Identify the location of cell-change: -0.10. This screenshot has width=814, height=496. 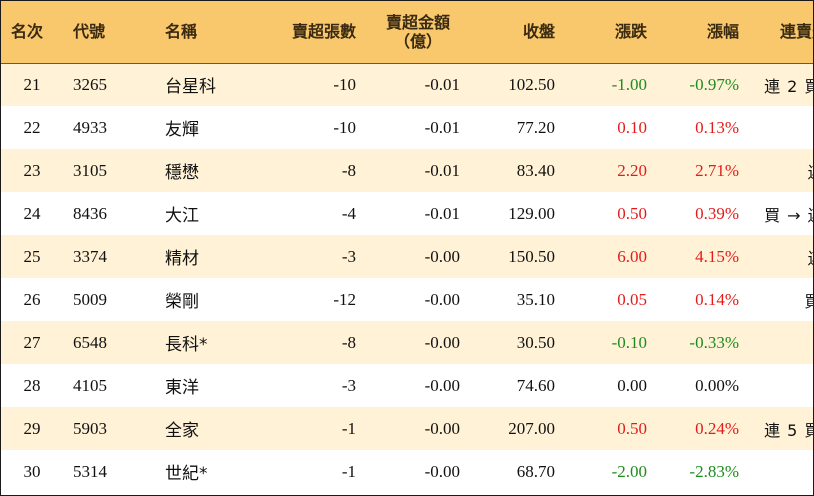
(629, 342).